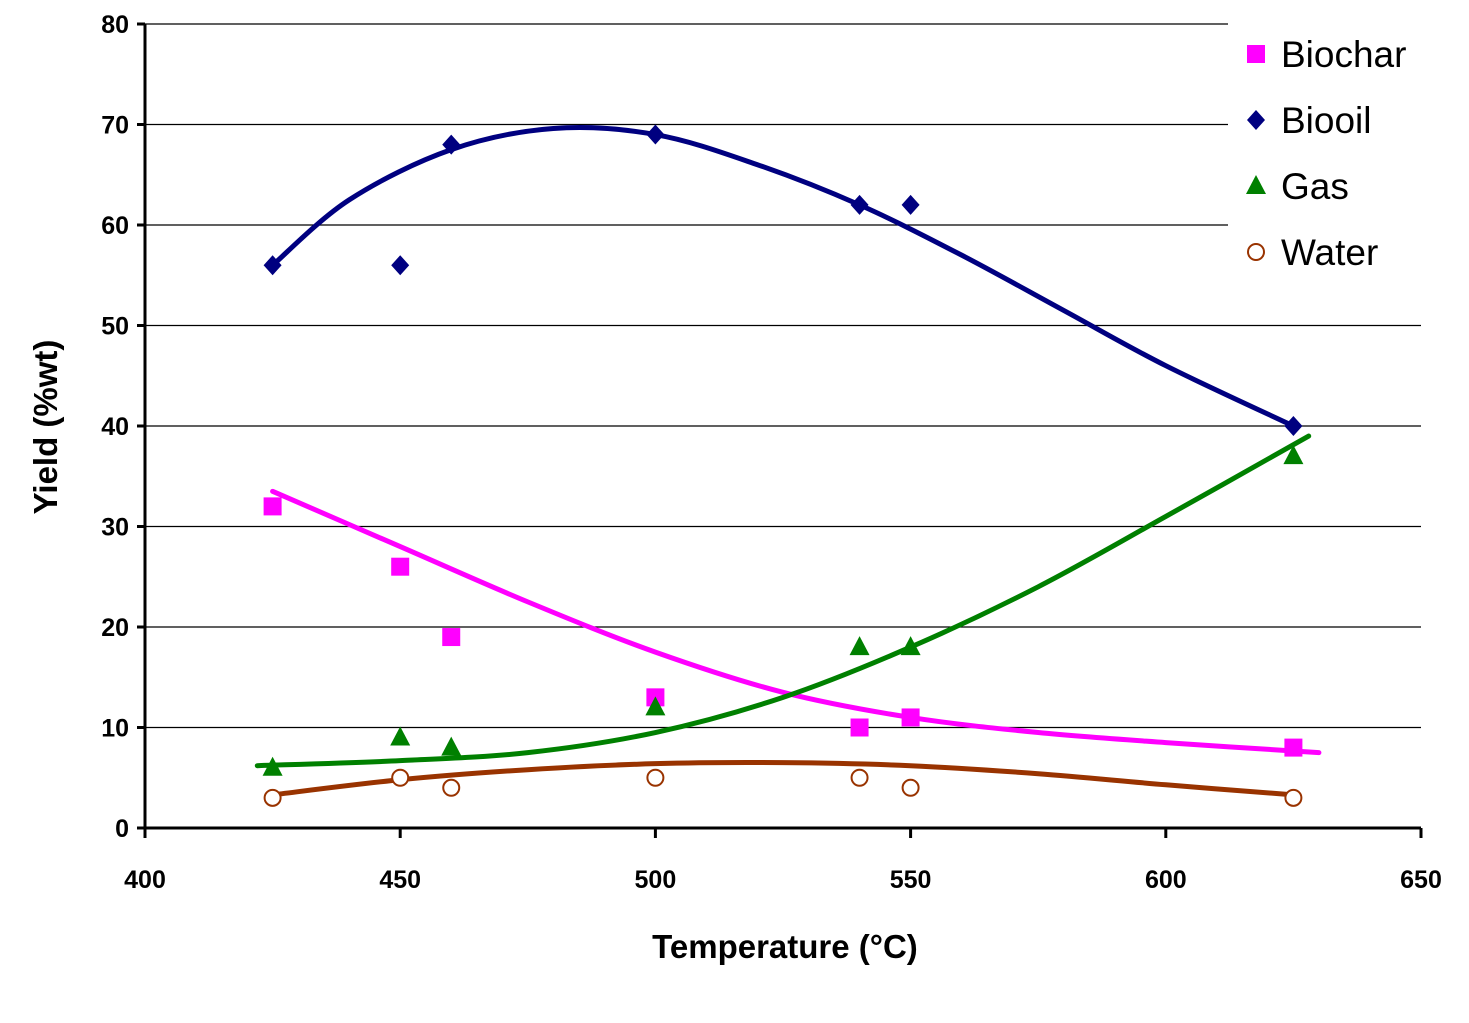 This screenshot has height=1023, width=1469. Describe the element at coordinates (115, 628) in the screenshot. I see `y-tick-label: 20` at that location.